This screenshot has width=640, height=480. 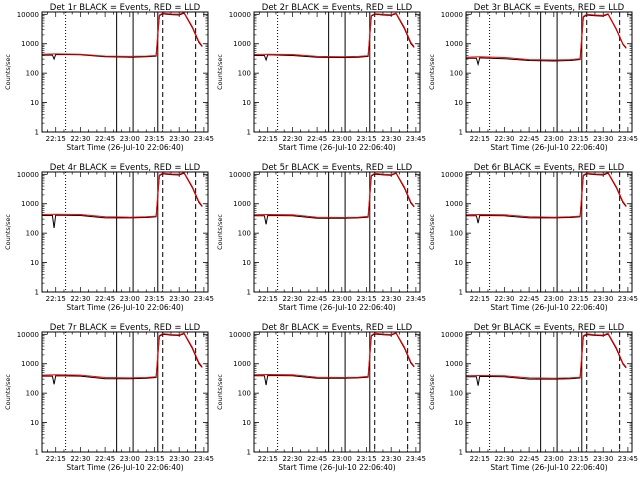 What do you see at coordinates (125, 328) in the screenshot?
I see `panel-title: Det 7r BLACK = Events, RED = LLD` at bounding box center [125, 328].